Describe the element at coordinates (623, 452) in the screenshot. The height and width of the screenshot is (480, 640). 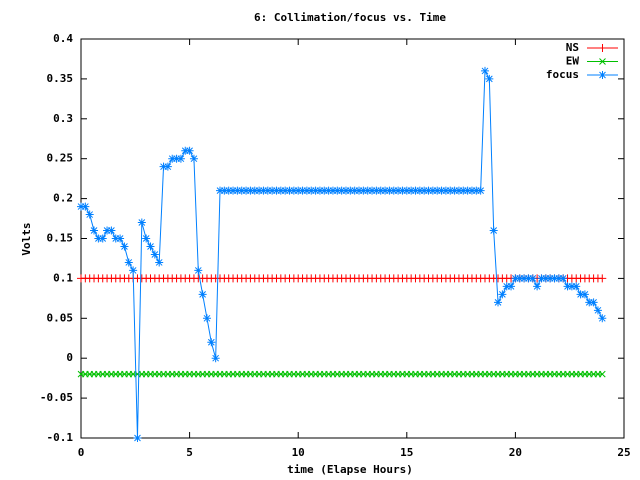
I see `x-tick-label: 25` at that location.